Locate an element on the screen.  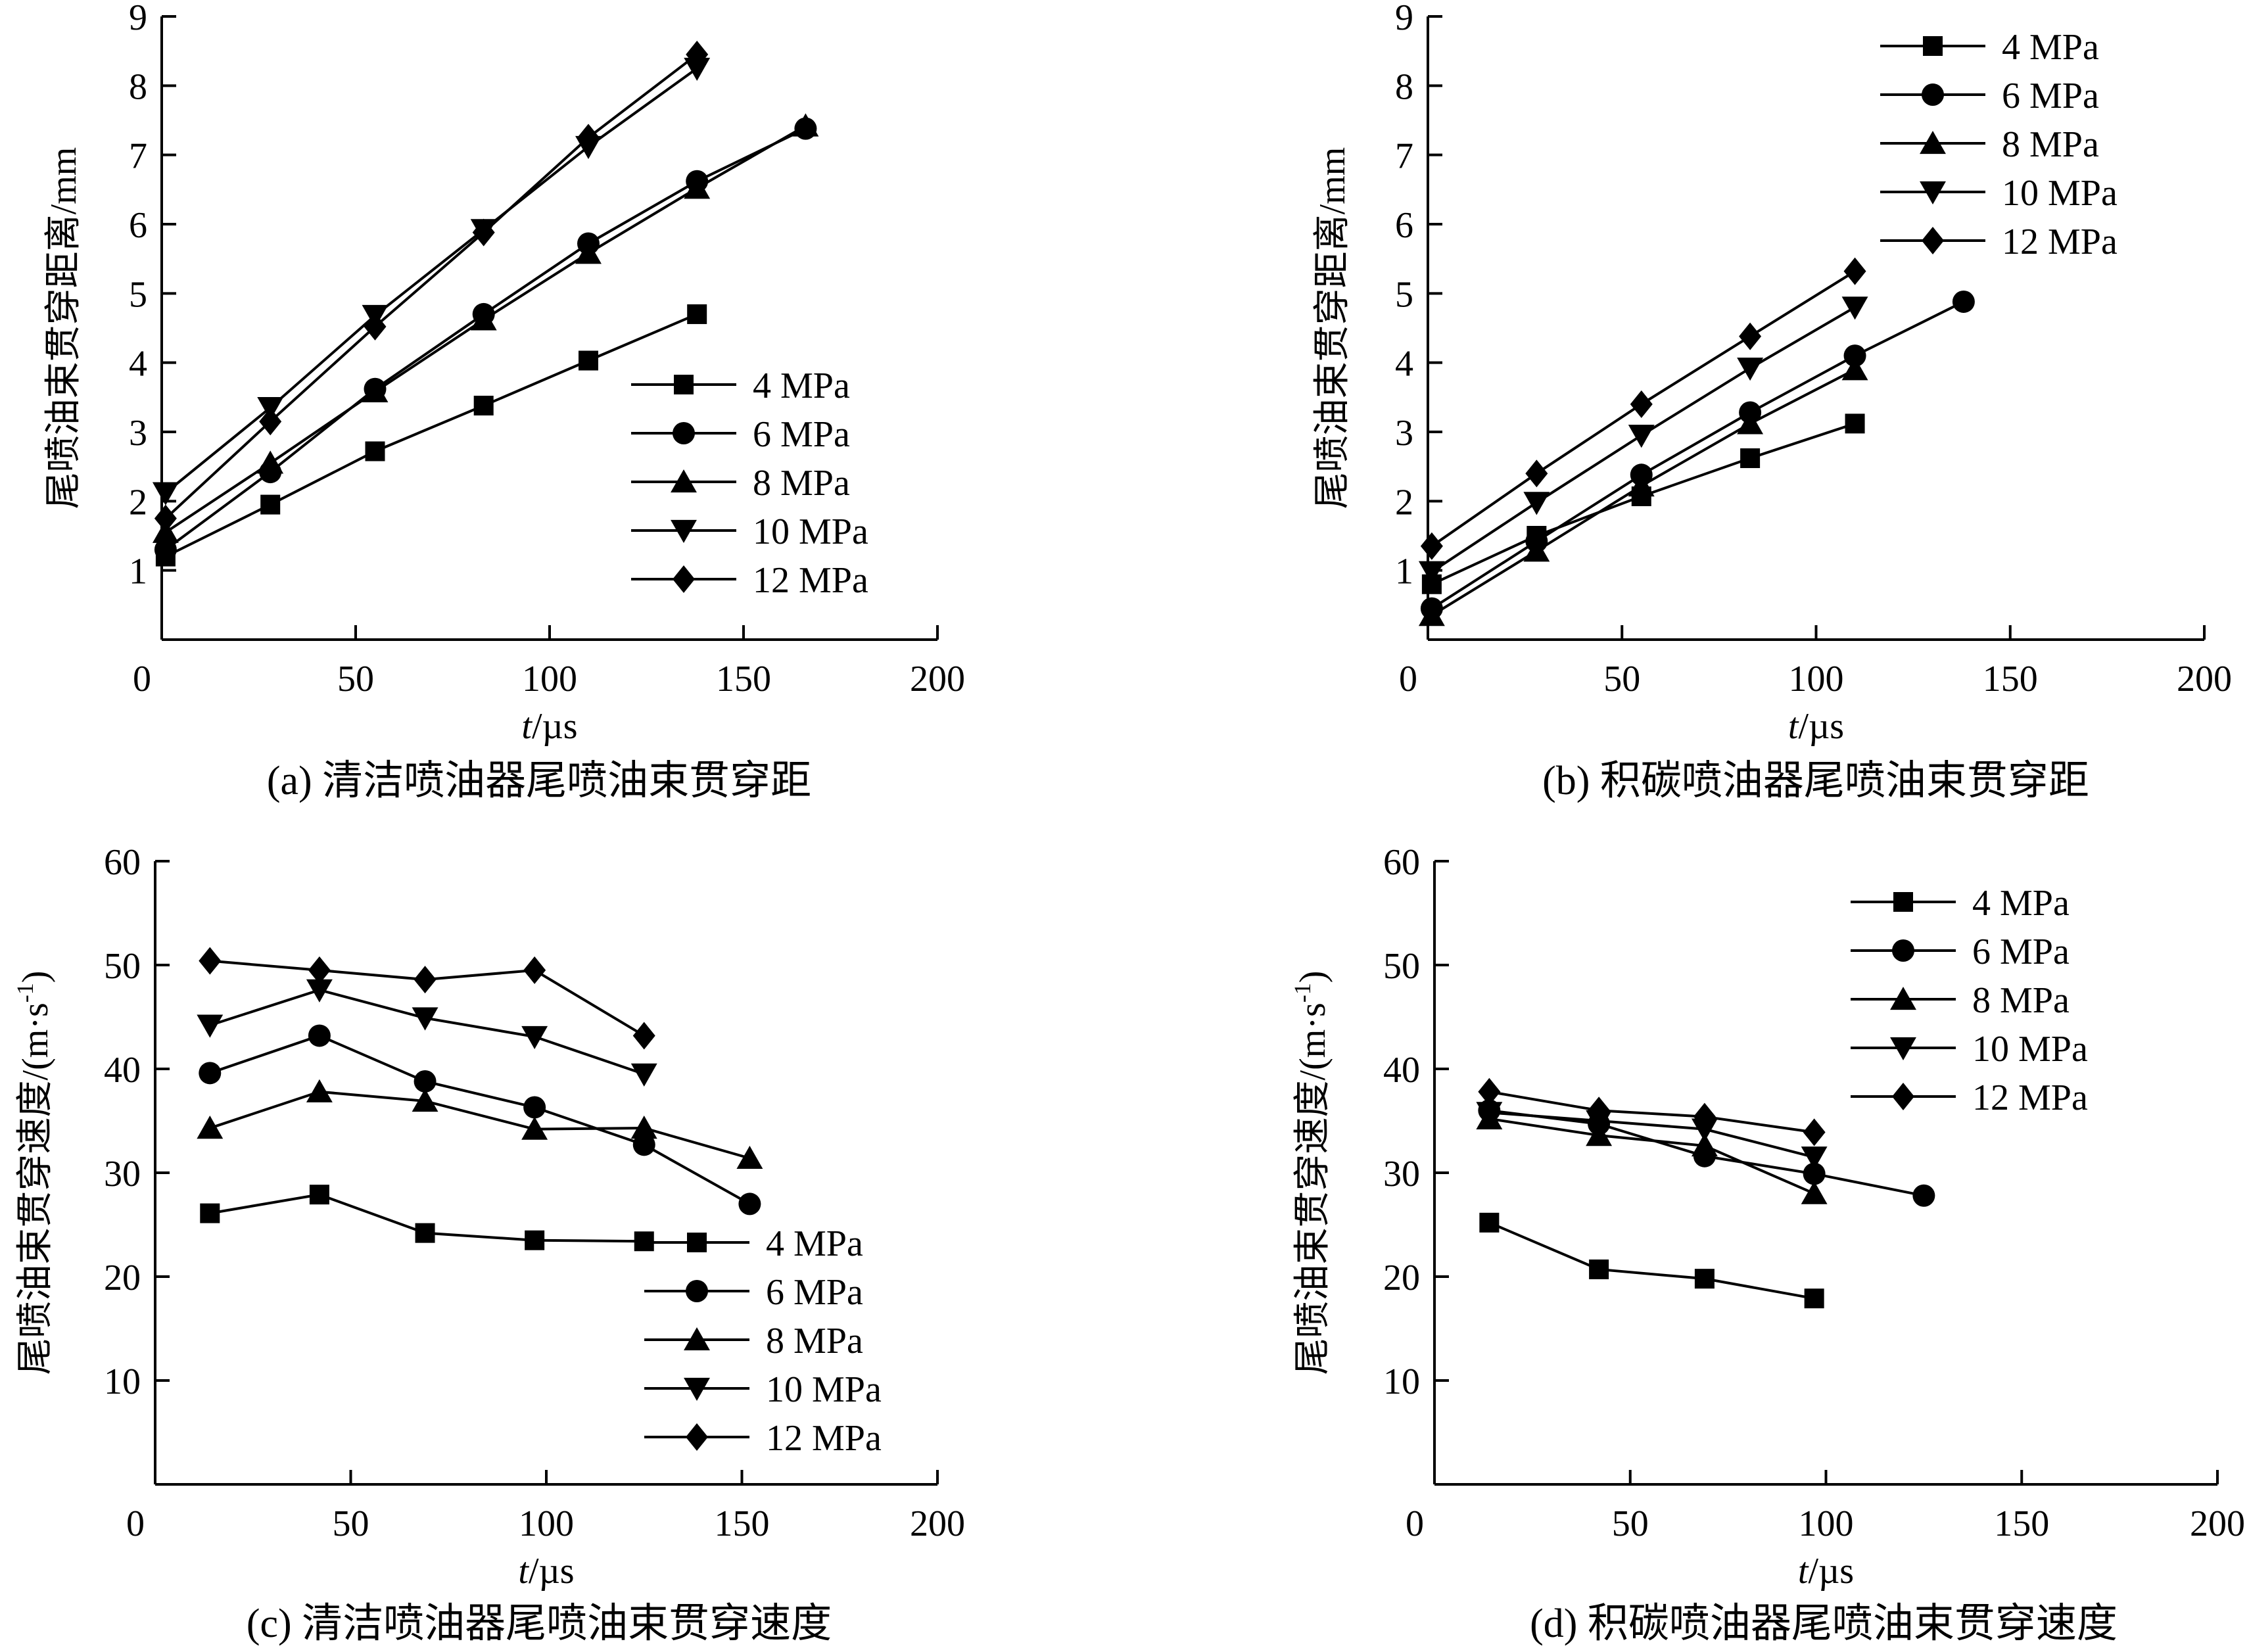
y-tick-label: 4 is located at coordinates (1404, 364).